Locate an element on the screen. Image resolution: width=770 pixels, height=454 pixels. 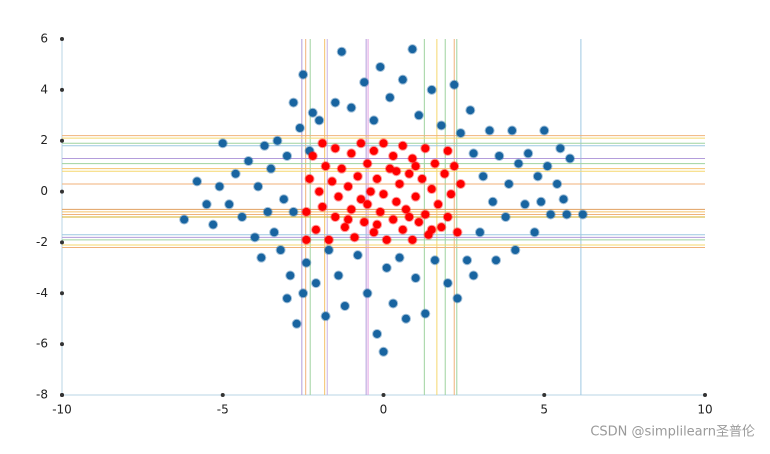
y-tick-label: 2 is located at coordinates (44, 140).